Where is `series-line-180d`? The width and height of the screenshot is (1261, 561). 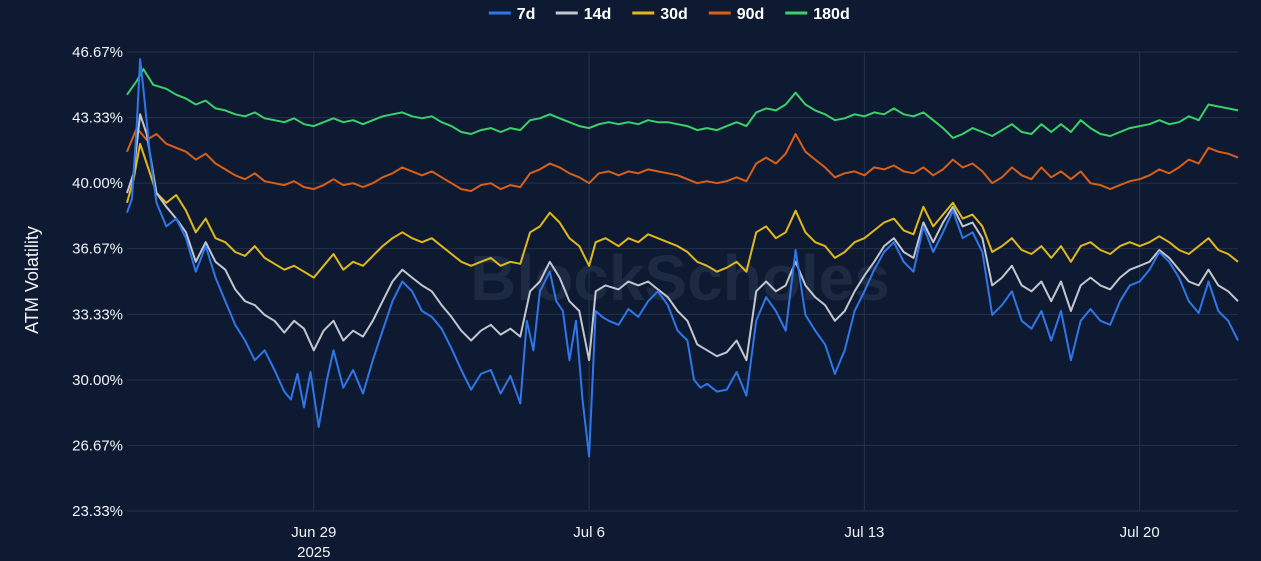
series-line-180d is located at coordinates (682, 103).